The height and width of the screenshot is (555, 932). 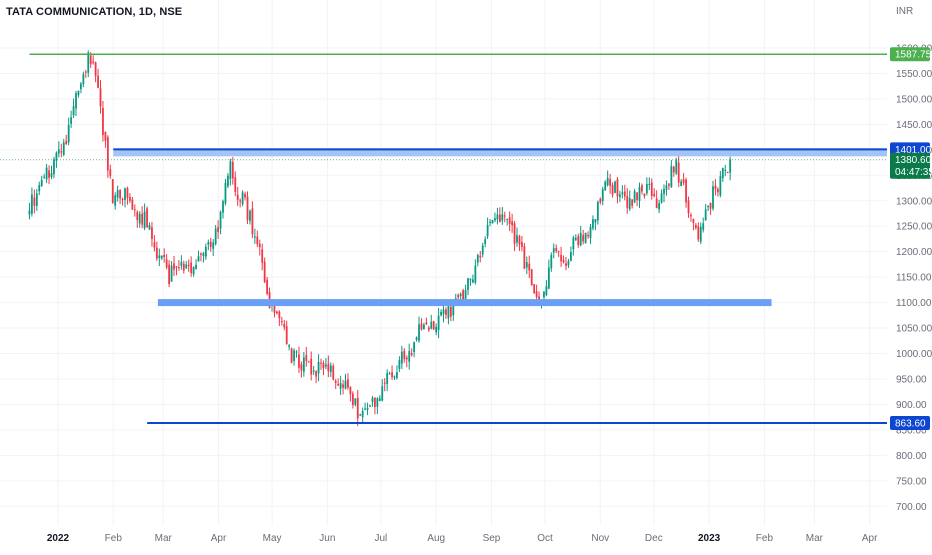 What do you see at coordinates (164, 538) in the screenshot?
I see `x-tick-label: Mar` at bounding box center [164, 538].